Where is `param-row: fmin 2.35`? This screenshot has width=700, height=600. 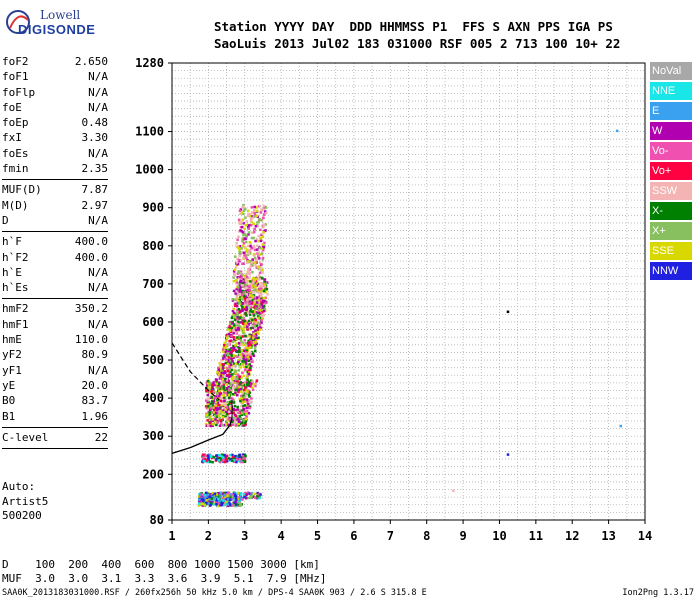
param-row: fmin 2.35 is located at coordinates (55, 169).